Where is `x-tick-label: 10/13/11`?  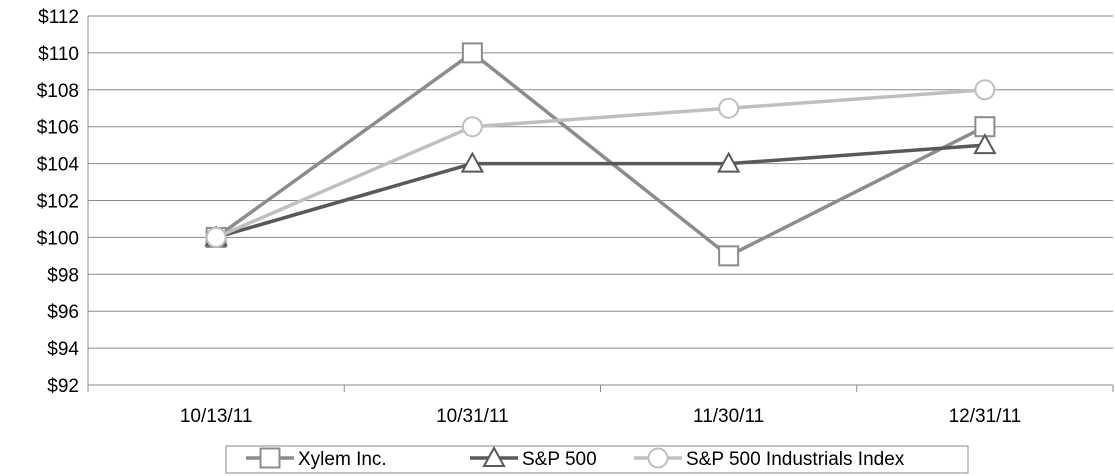
x-tick-label: 10/13/11 is located at coordinates (216, 416).